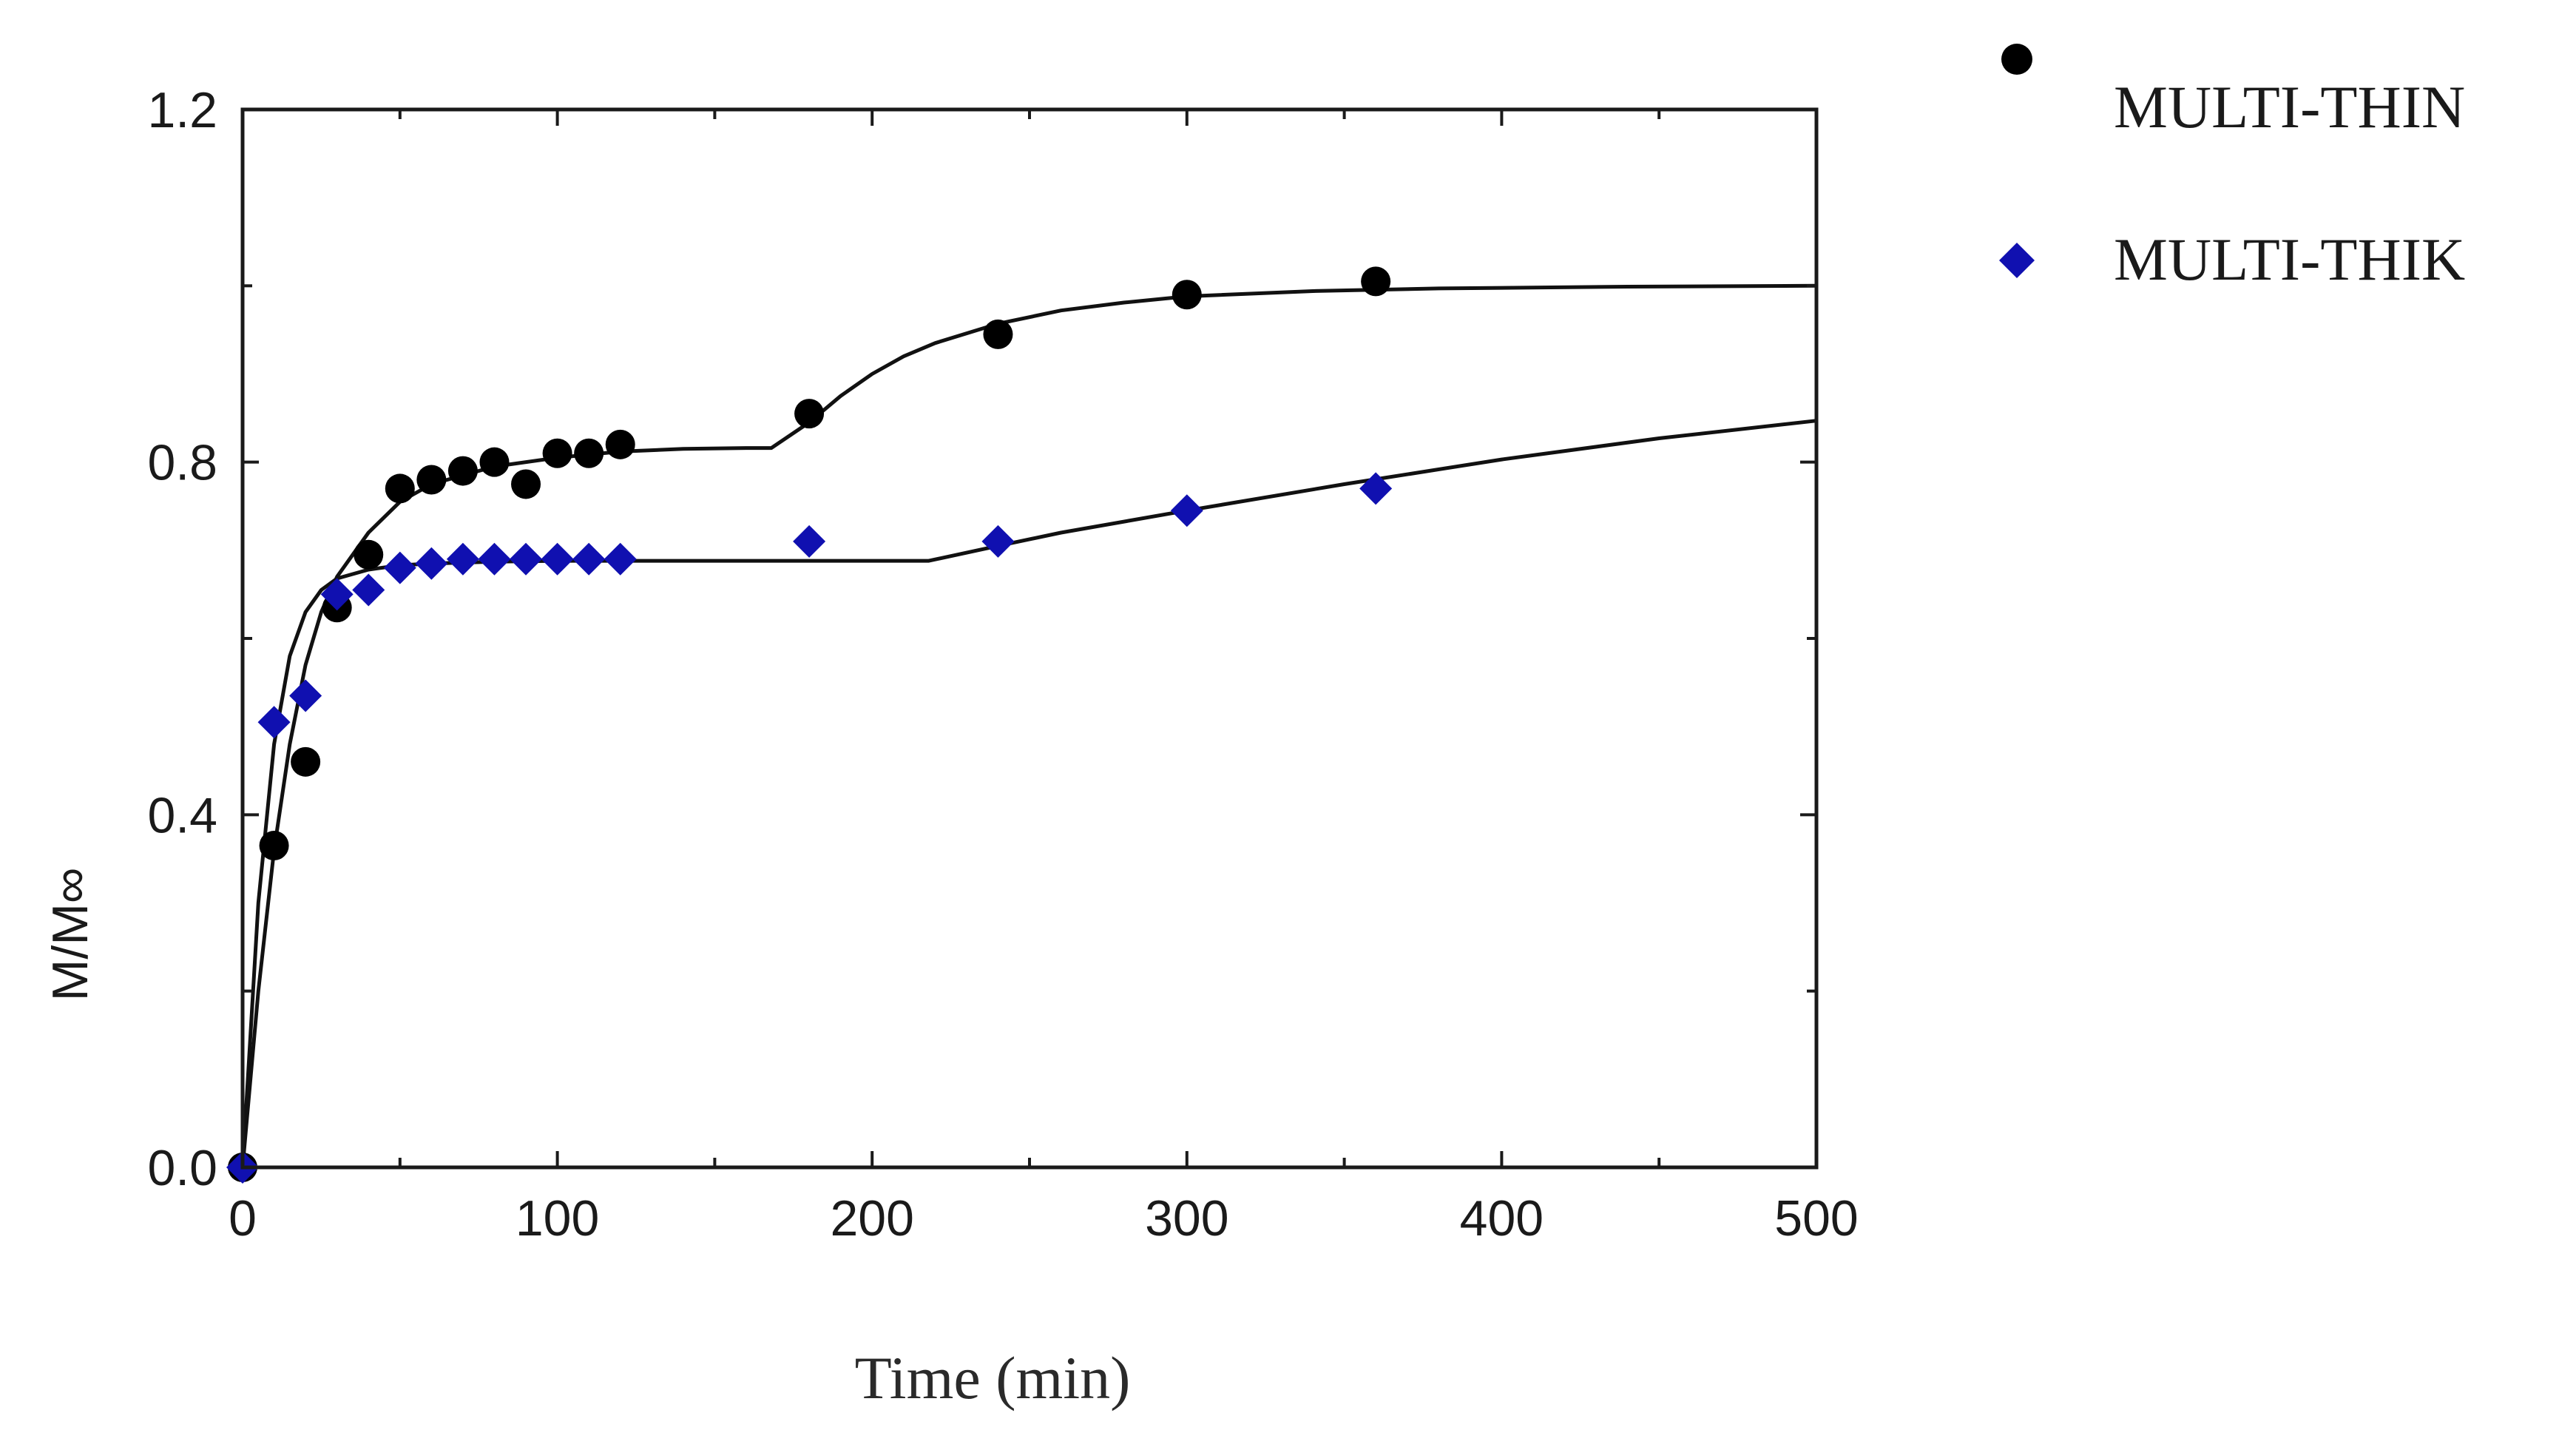 The height and width of the screenshot is (1447, 2576). What do you see at coordinates (1502, 1219) in the screenshot?
I see `x-tick-label: 400` at bounding box center [1502, 1219].